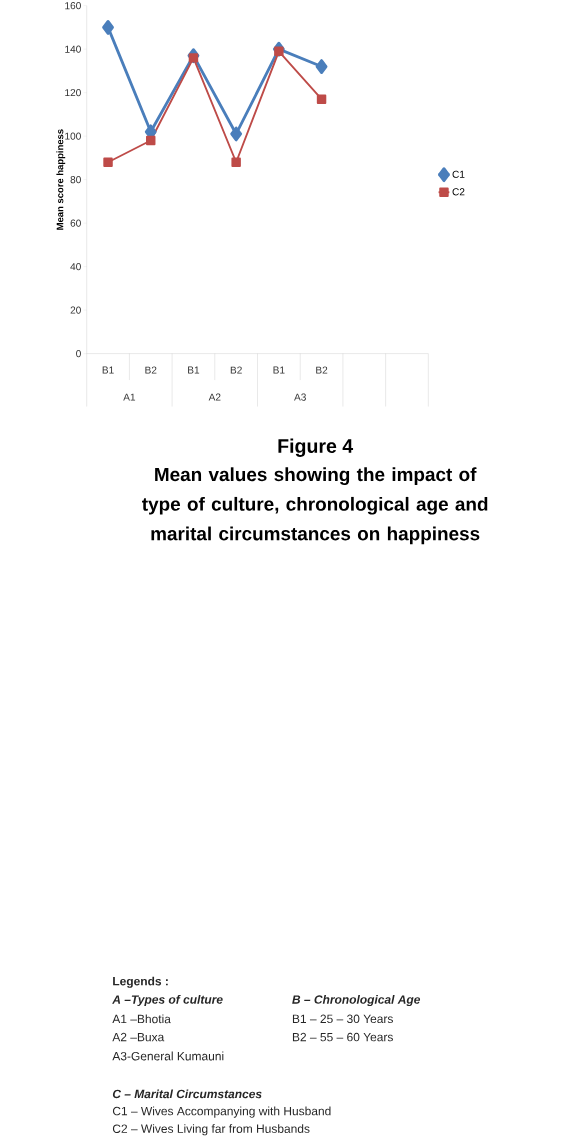 Image resolution: width=579 pixels, height=1143 pixels. I want to click on legend-label: C1, so click(458, 174).